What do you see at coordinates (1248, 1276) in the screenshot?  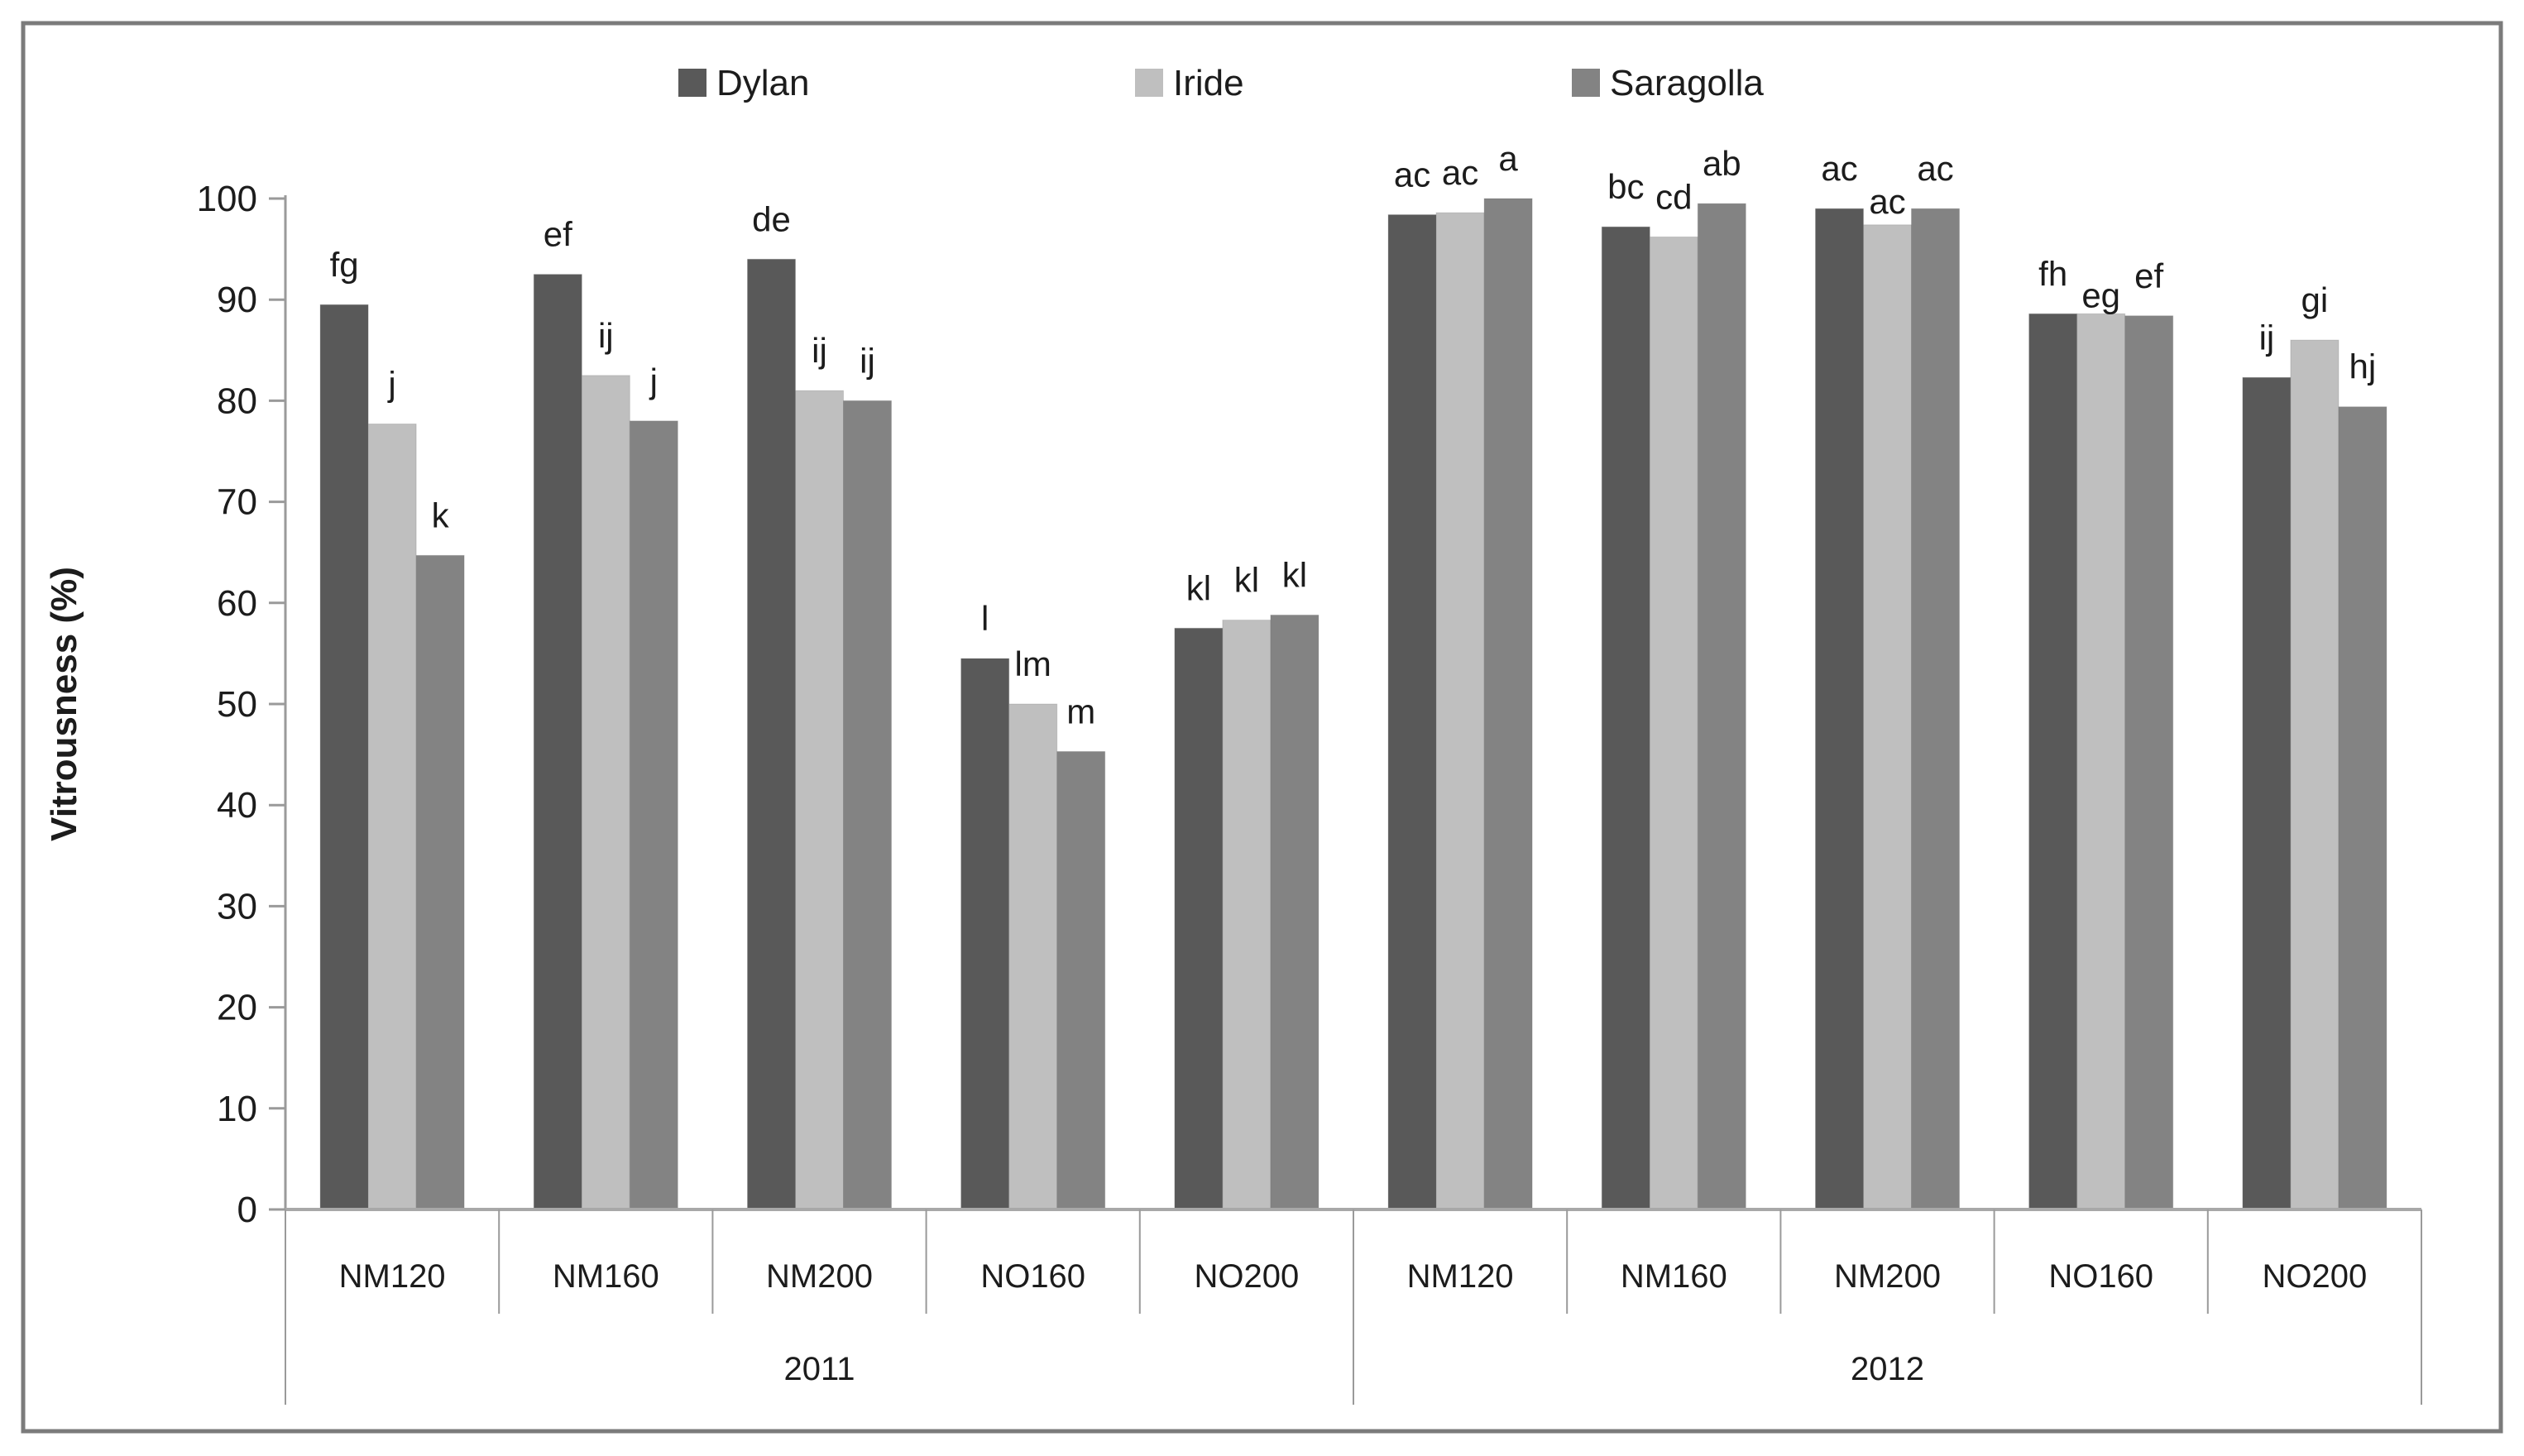 I see `category-label-NO200-2011: NO200` at bounding box center [1248, 1276].